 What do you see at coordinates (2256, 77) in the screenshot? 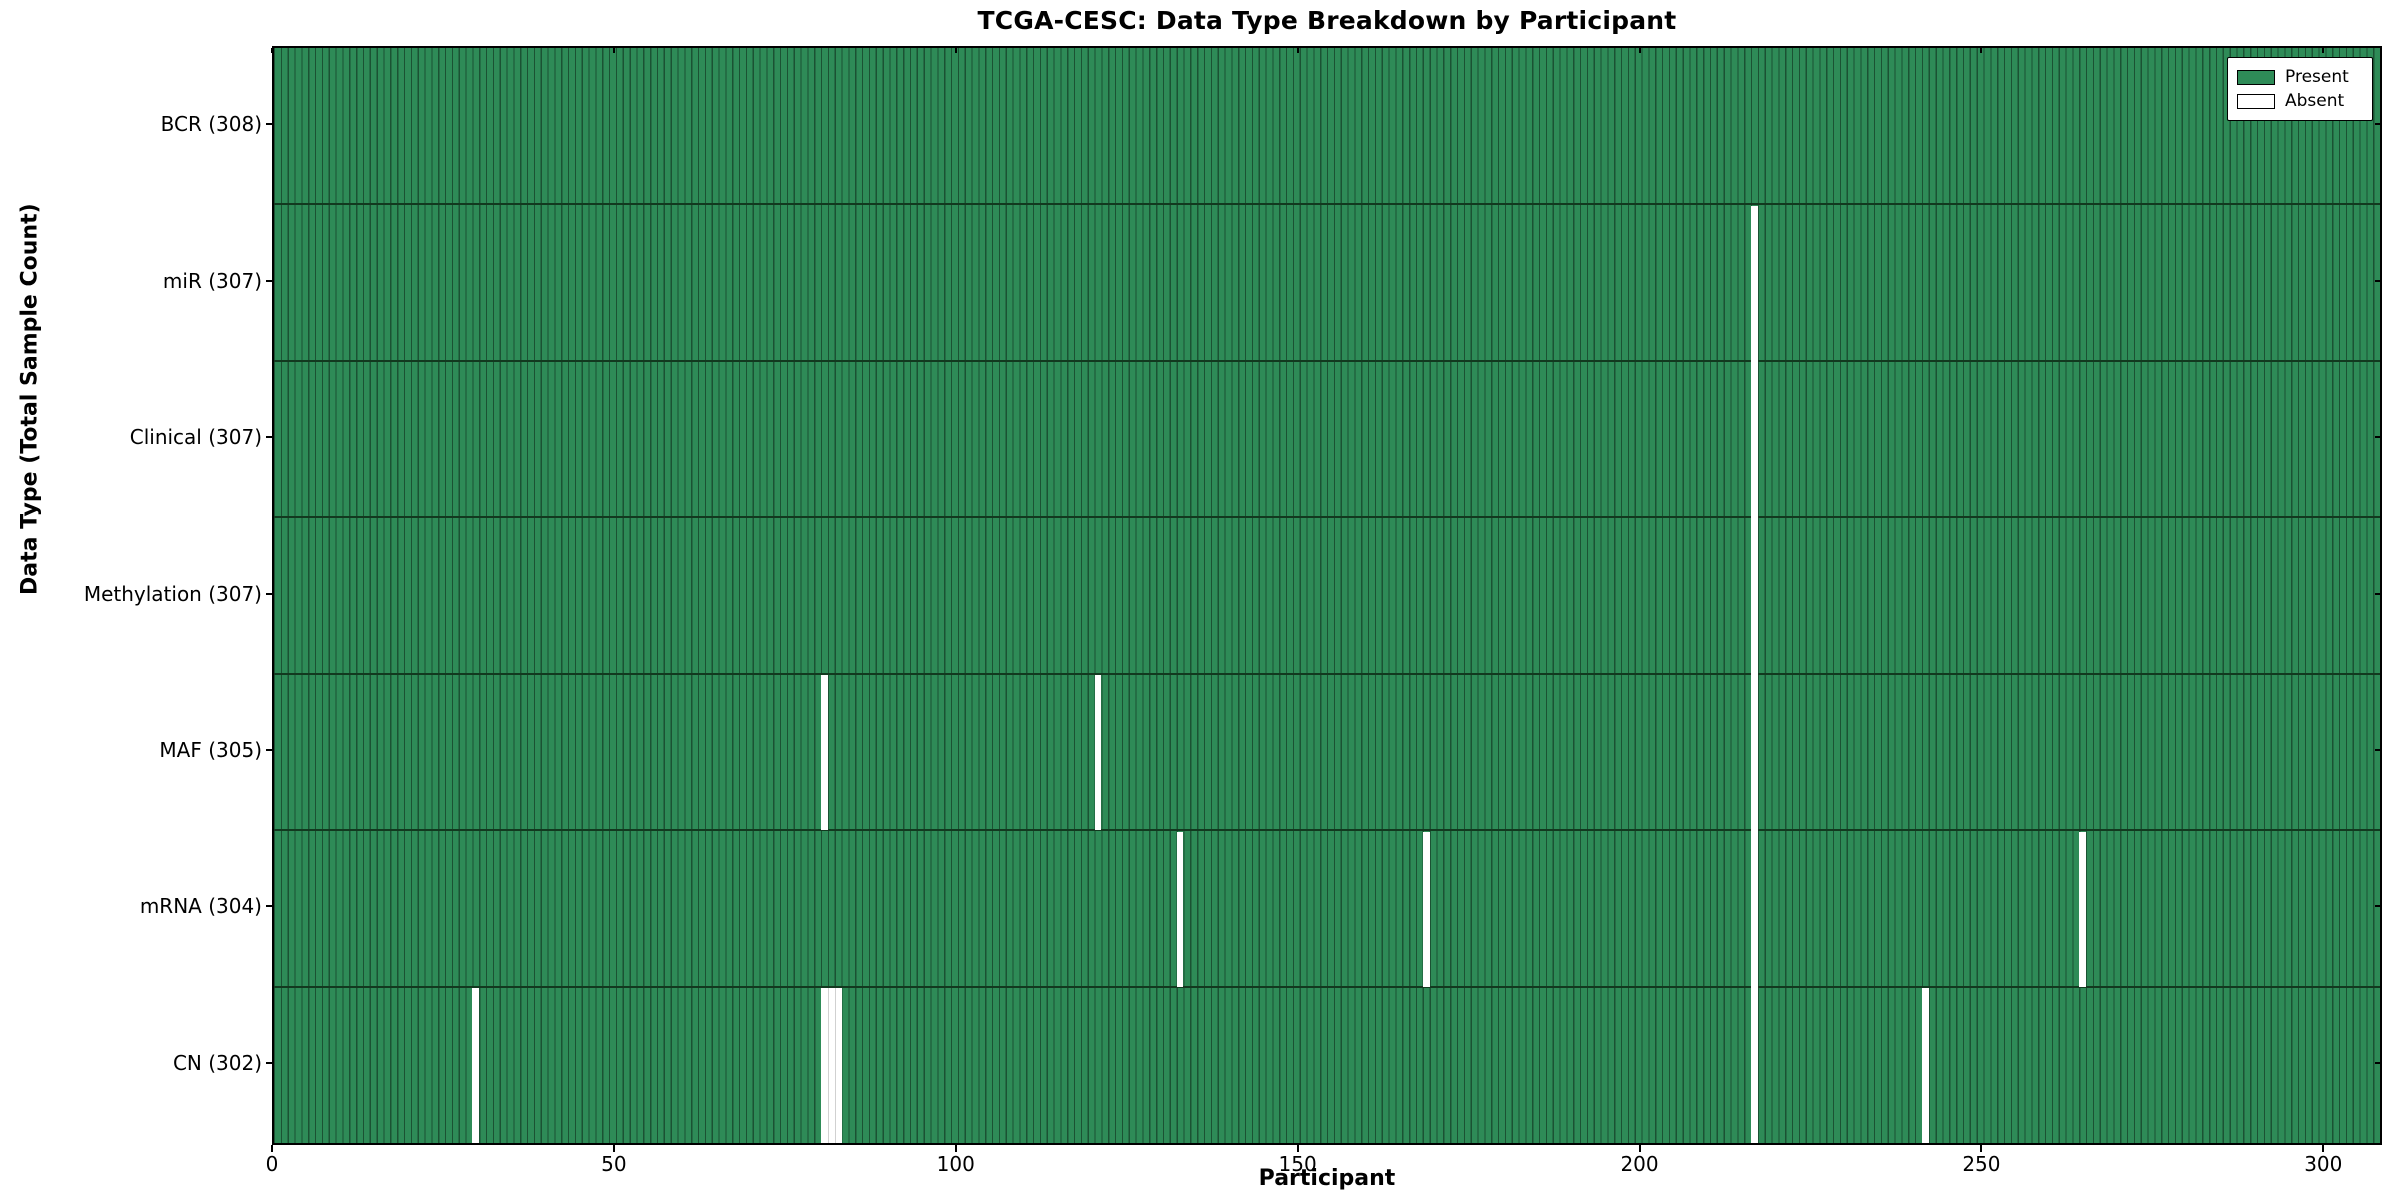
I see `present-swatch-icon` at bounding box center [2256, 77].